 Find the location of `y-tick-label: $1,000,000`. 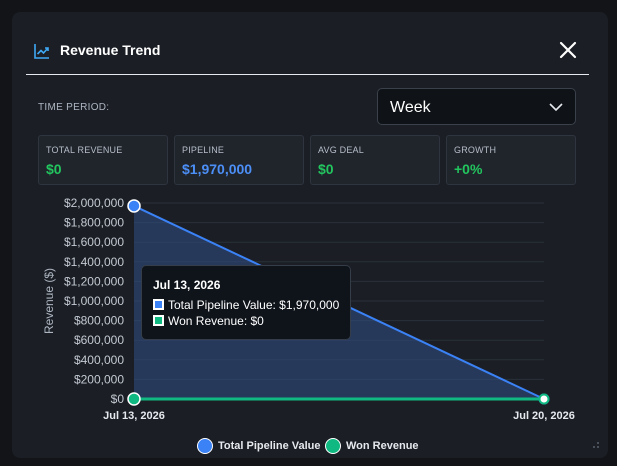

y-tick-label: $1,000,000 is located at coordinates (94, 301).